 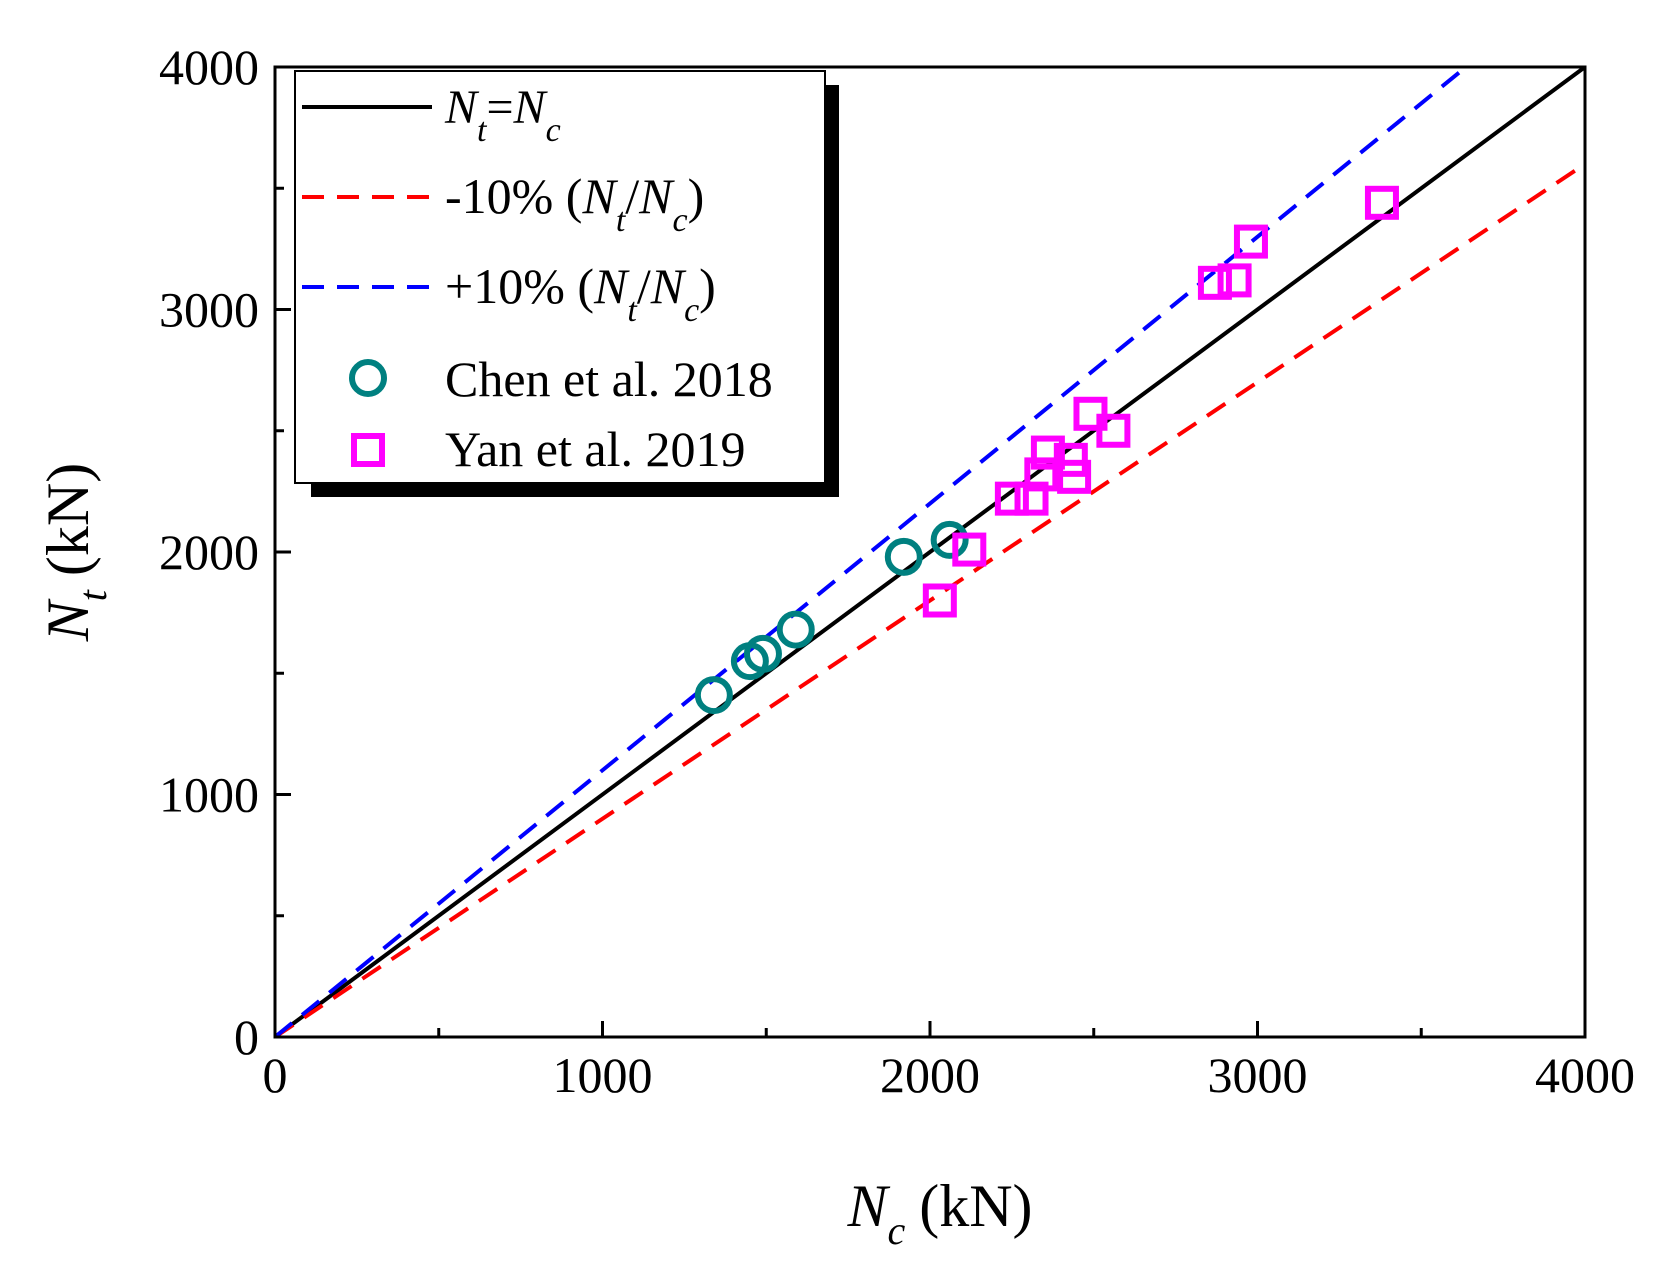 What do you see at coordinates (275, 1075) in the screenshot?
I see `x-tick-label-0: 0` at bounding box center [275, 1075].